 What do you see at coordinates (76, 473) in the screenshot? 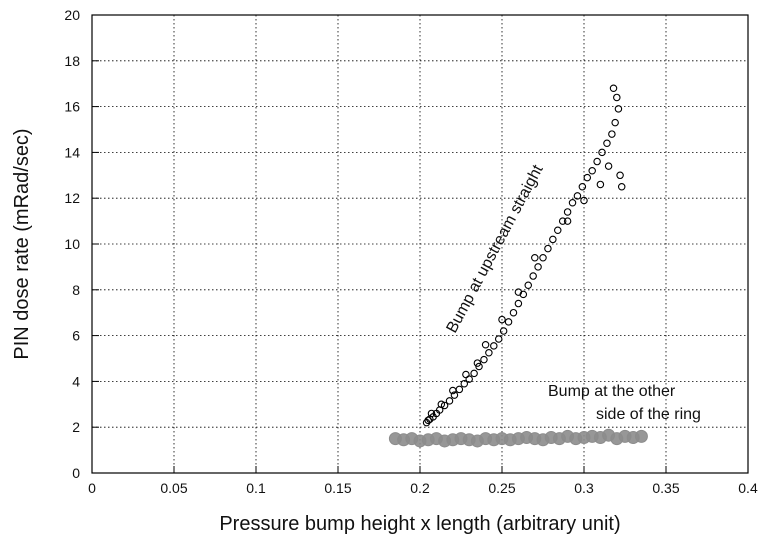
I see `y-tick-label: 0` at bounding box center [76, 473].